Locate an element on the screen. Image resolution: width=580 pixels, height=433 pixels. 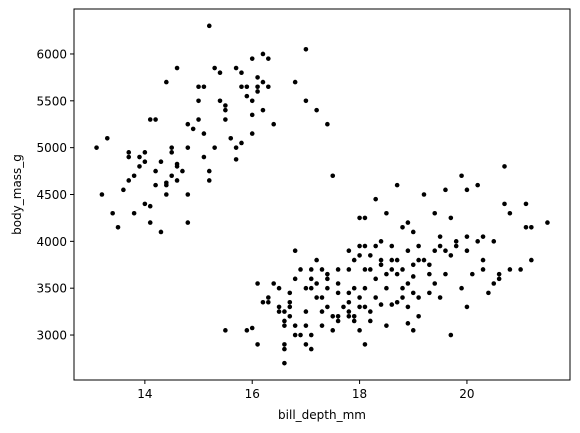
y-tick-label: 4000 is located at coordinates (51, 242).